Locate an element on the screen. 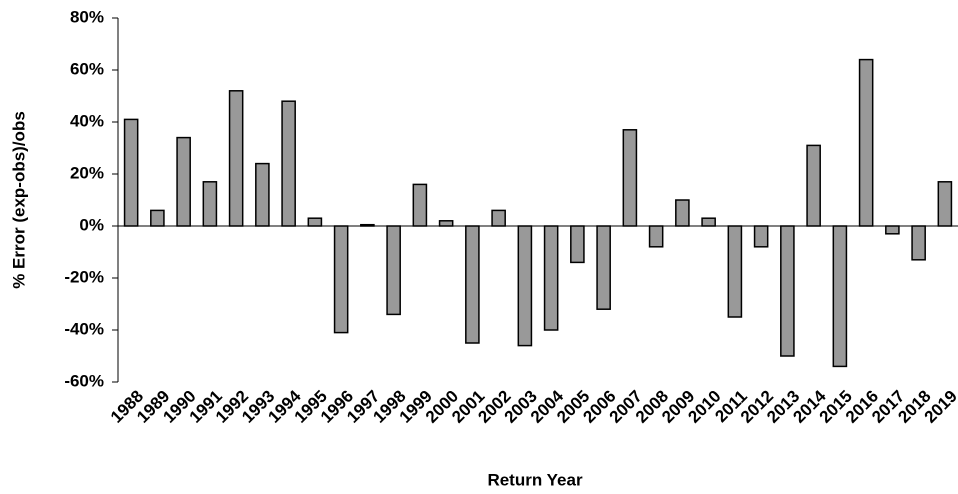 Image resolution: width=958 pixels, height=494 pixels. y-tick-label: 60% is located at coordinates (87, 68).